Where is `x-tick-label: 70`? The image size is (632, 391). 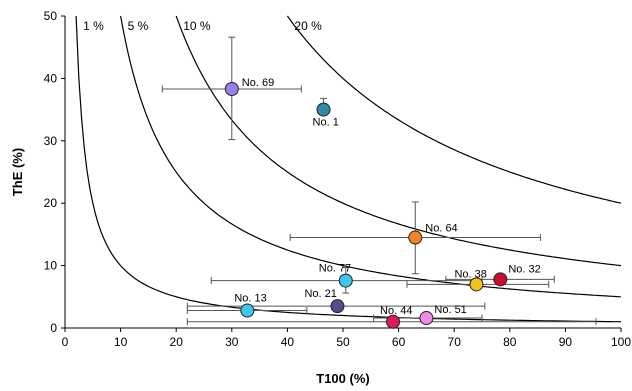
x-tick-label: 70 is located at coordinates (455, 342).